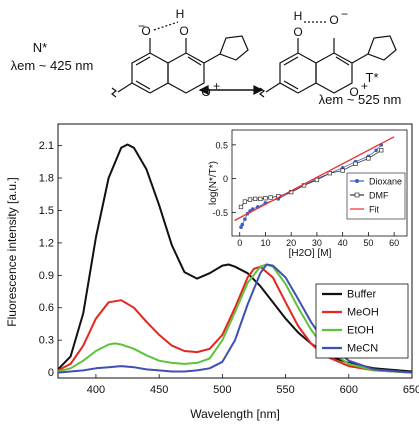 Image resolution: width=419 pixels, height=430 pixels. I want to click on left-benzene-ring, so click(150, 73).